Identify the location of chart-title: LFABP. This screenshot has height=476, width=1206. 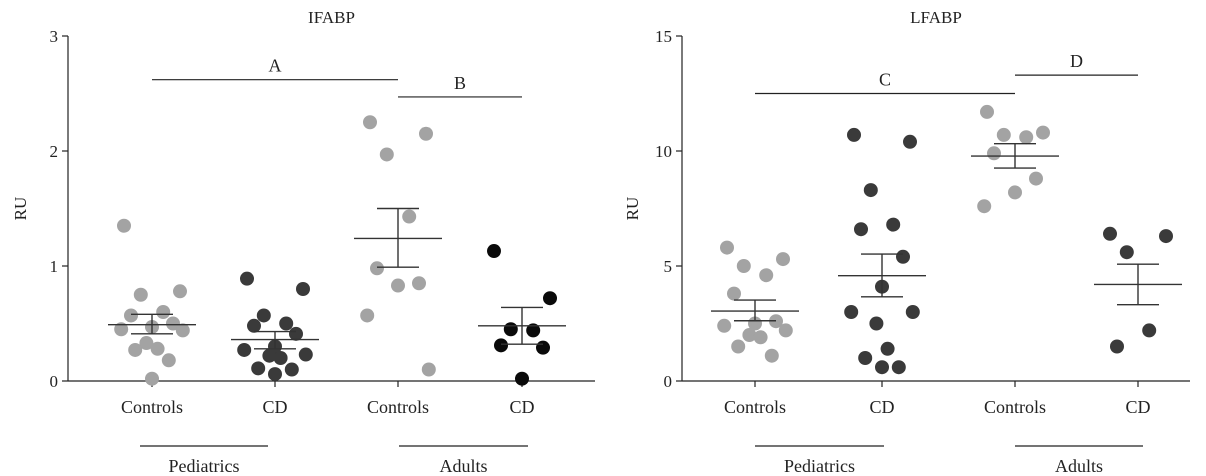
(936, 17).